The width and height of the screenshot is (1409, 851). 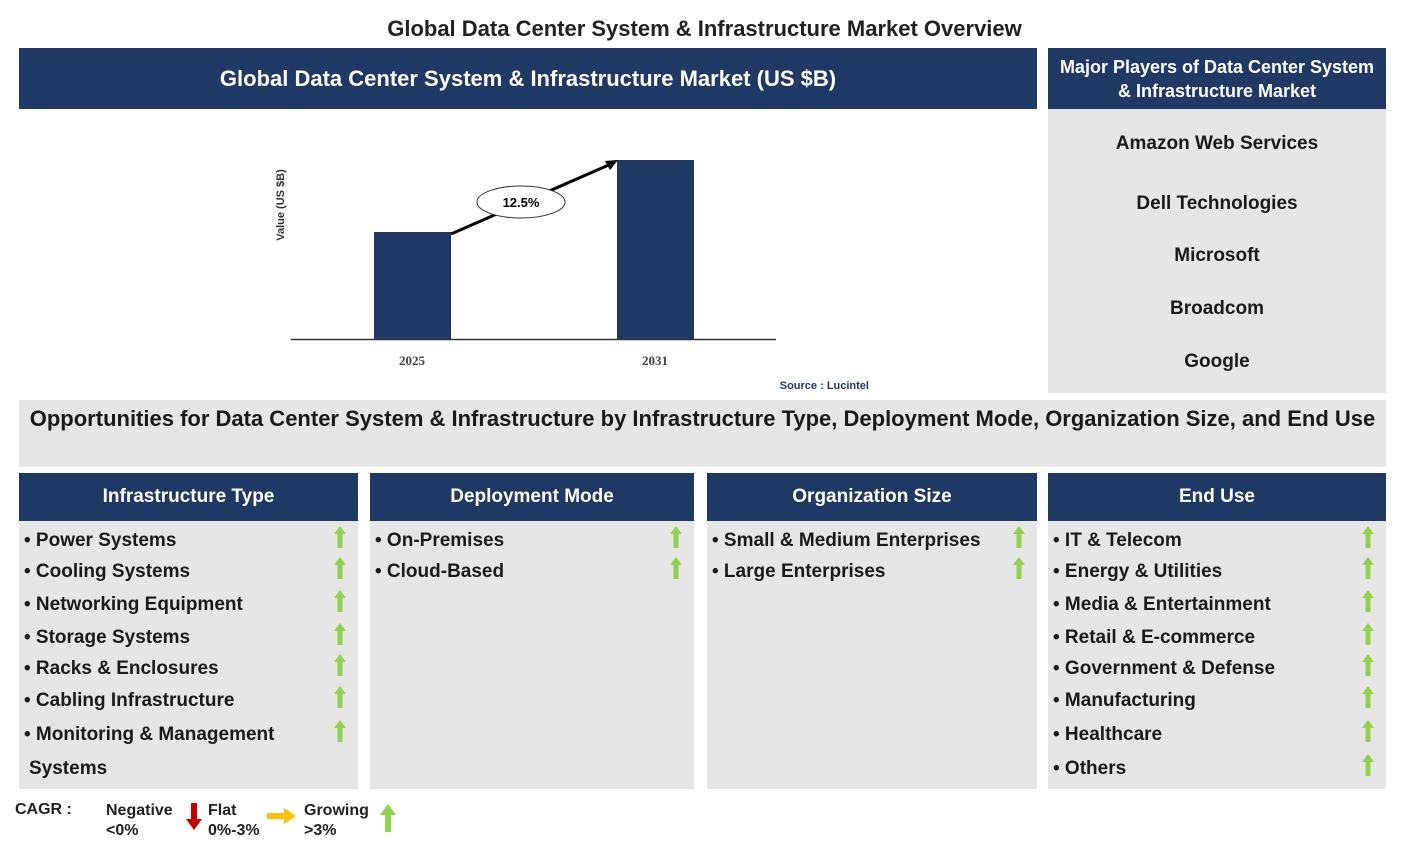 What do you see at coordinates (824, 386) in the screenshot?
I see `source-label: Source : Lucintel` at bounding box center [824, 386].